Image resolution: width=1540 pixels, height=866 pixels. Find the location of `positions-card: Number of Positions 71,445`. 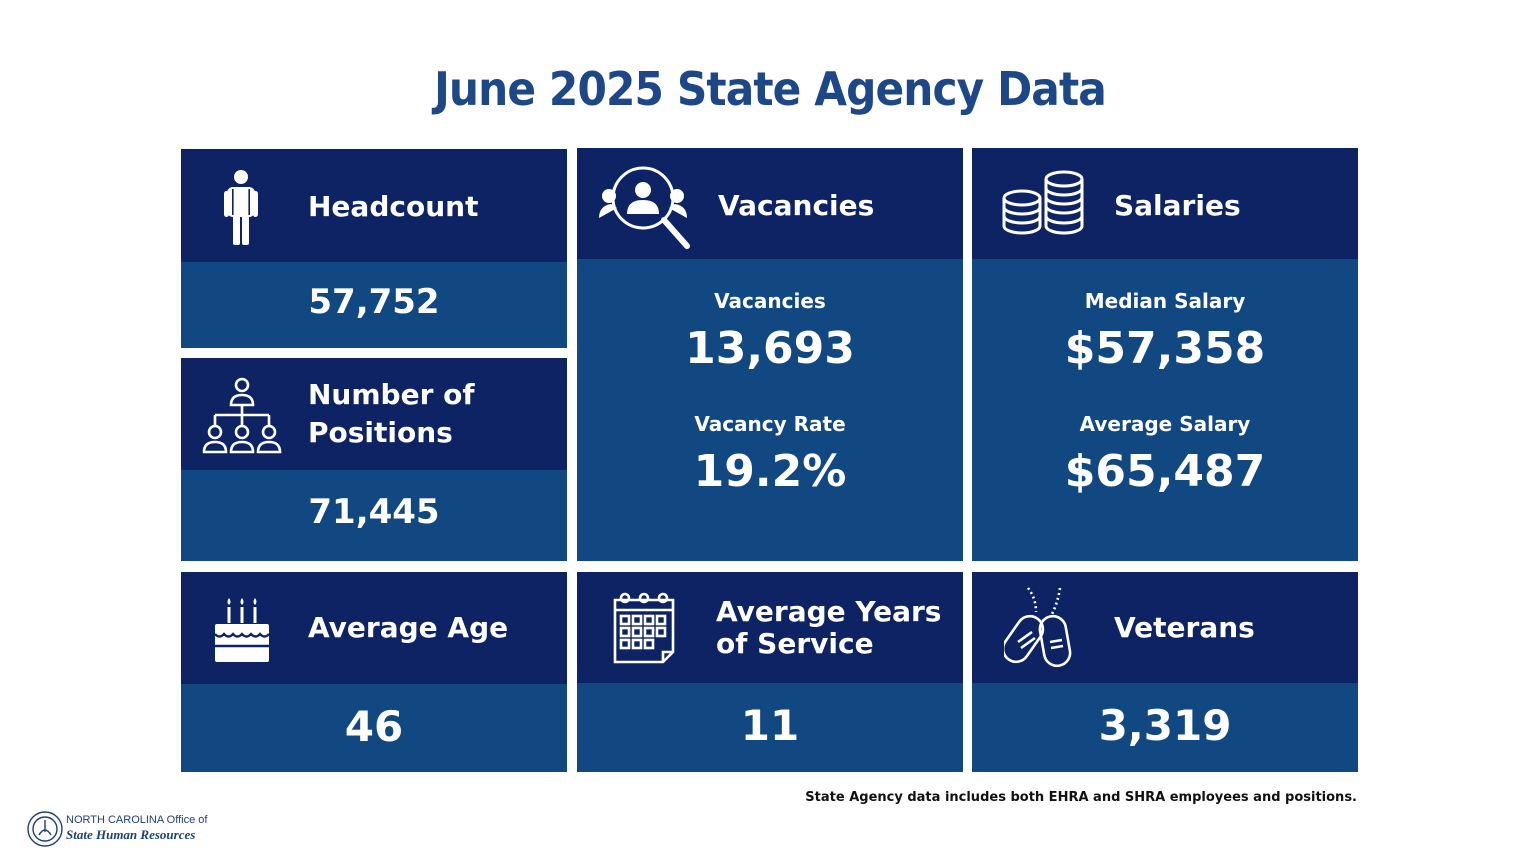

positions-card: Number of Positions 71,445 is located at coordinates (374, 459).